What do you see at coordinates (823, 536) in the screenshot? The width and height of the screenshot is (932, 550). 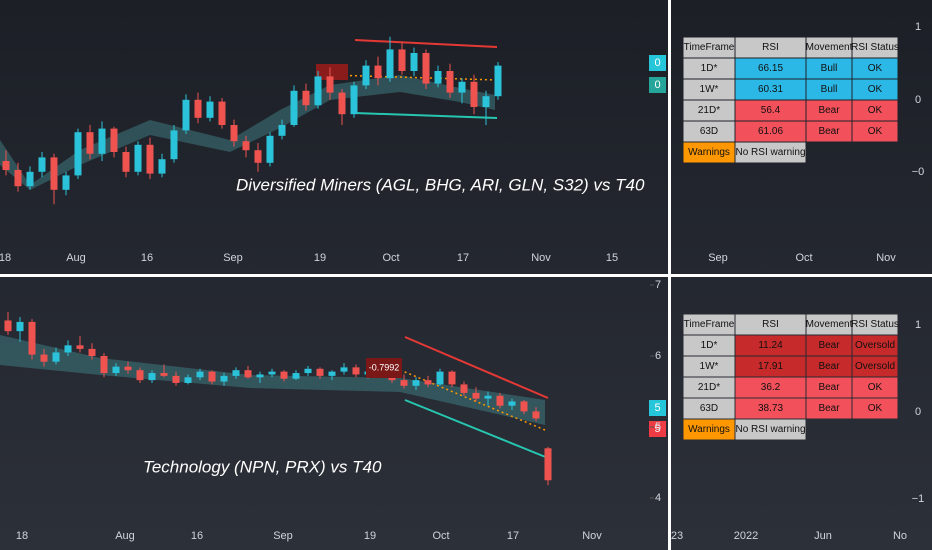 I see `x-axis-label: Jun` at bounding box center [823, 536].